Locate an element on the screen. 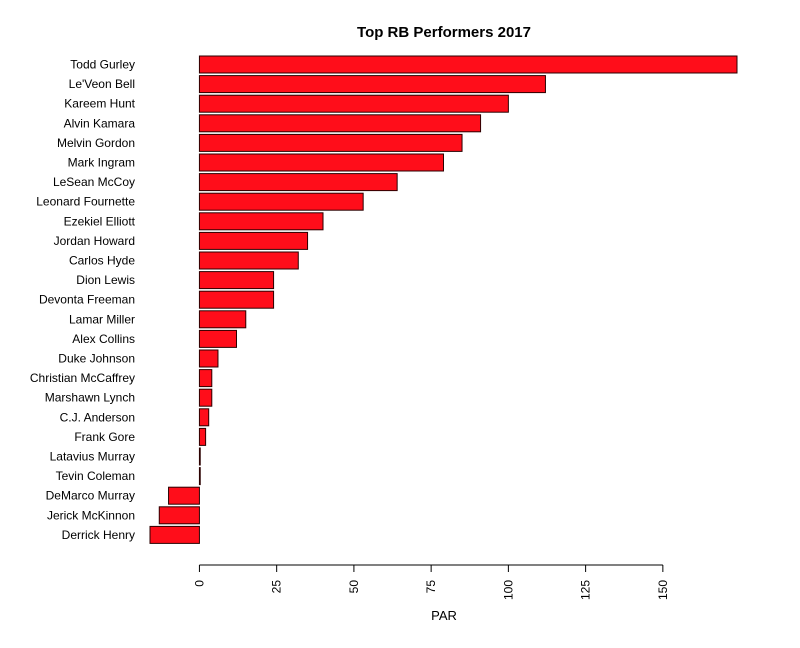  category-label: Le'Veon Bell is located at coordinates (102, 84).